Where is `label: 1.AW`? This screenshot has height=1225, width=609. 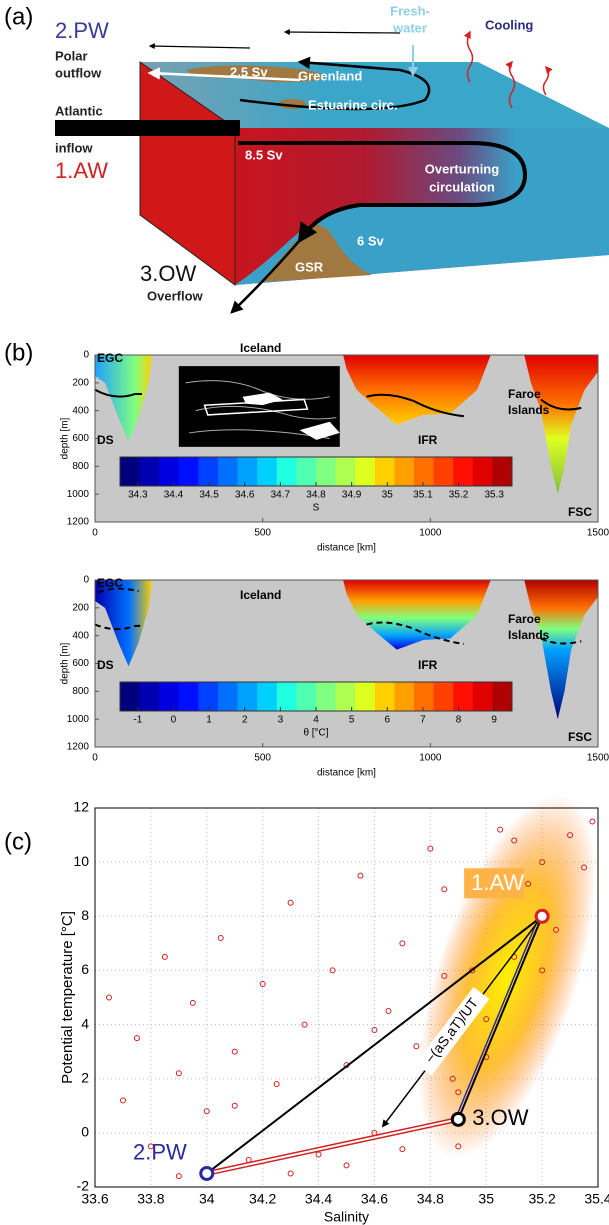 label: 1.AW is located at coordinates (81, 170).